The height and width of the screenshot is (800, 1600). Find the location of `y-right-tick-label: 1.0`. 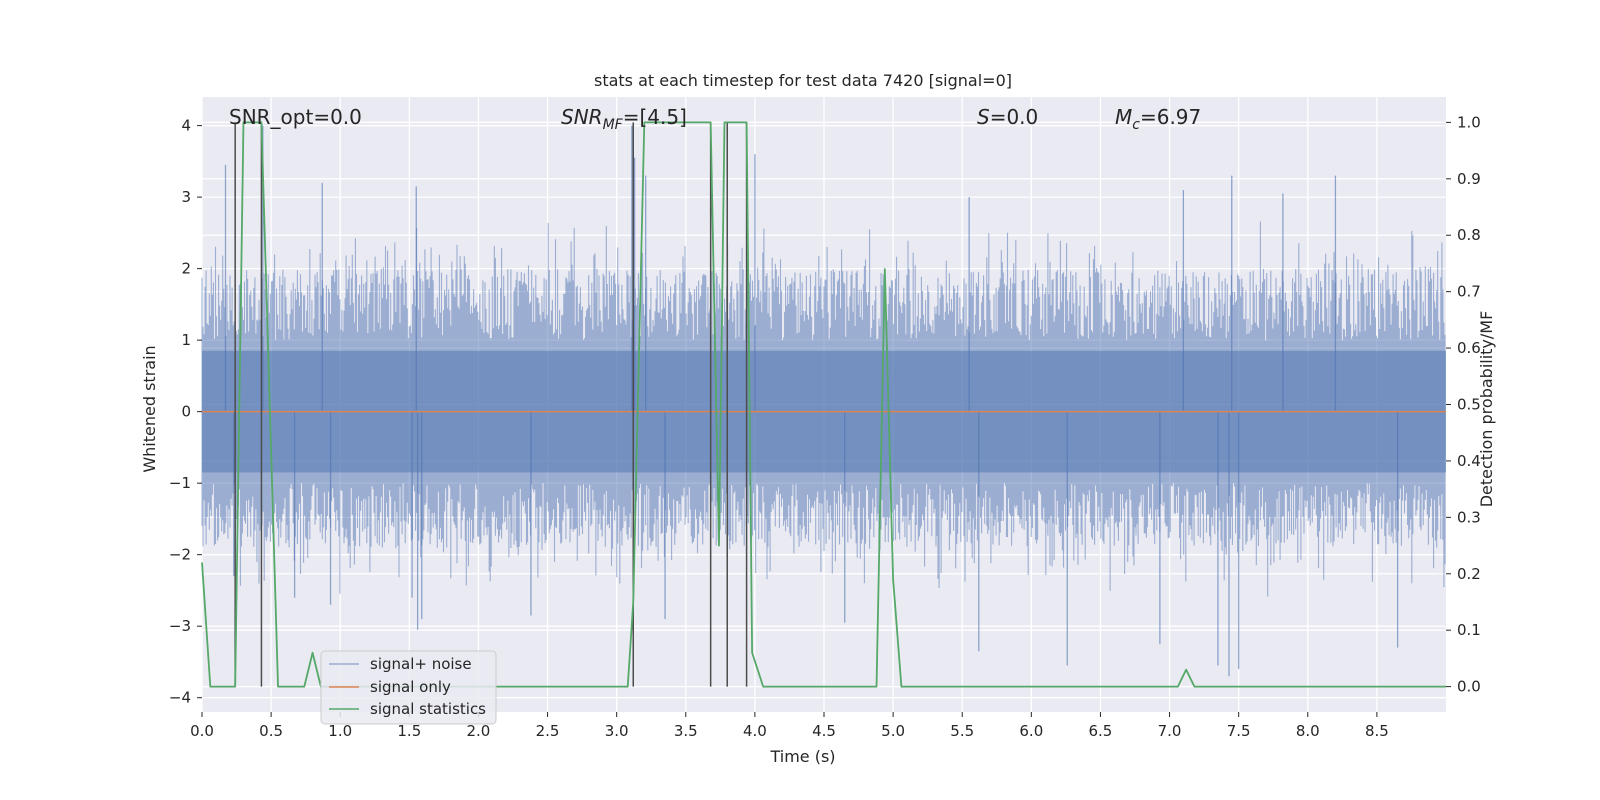

y-right-tick-label: 1.0 is located at coordinates (1469, 122).